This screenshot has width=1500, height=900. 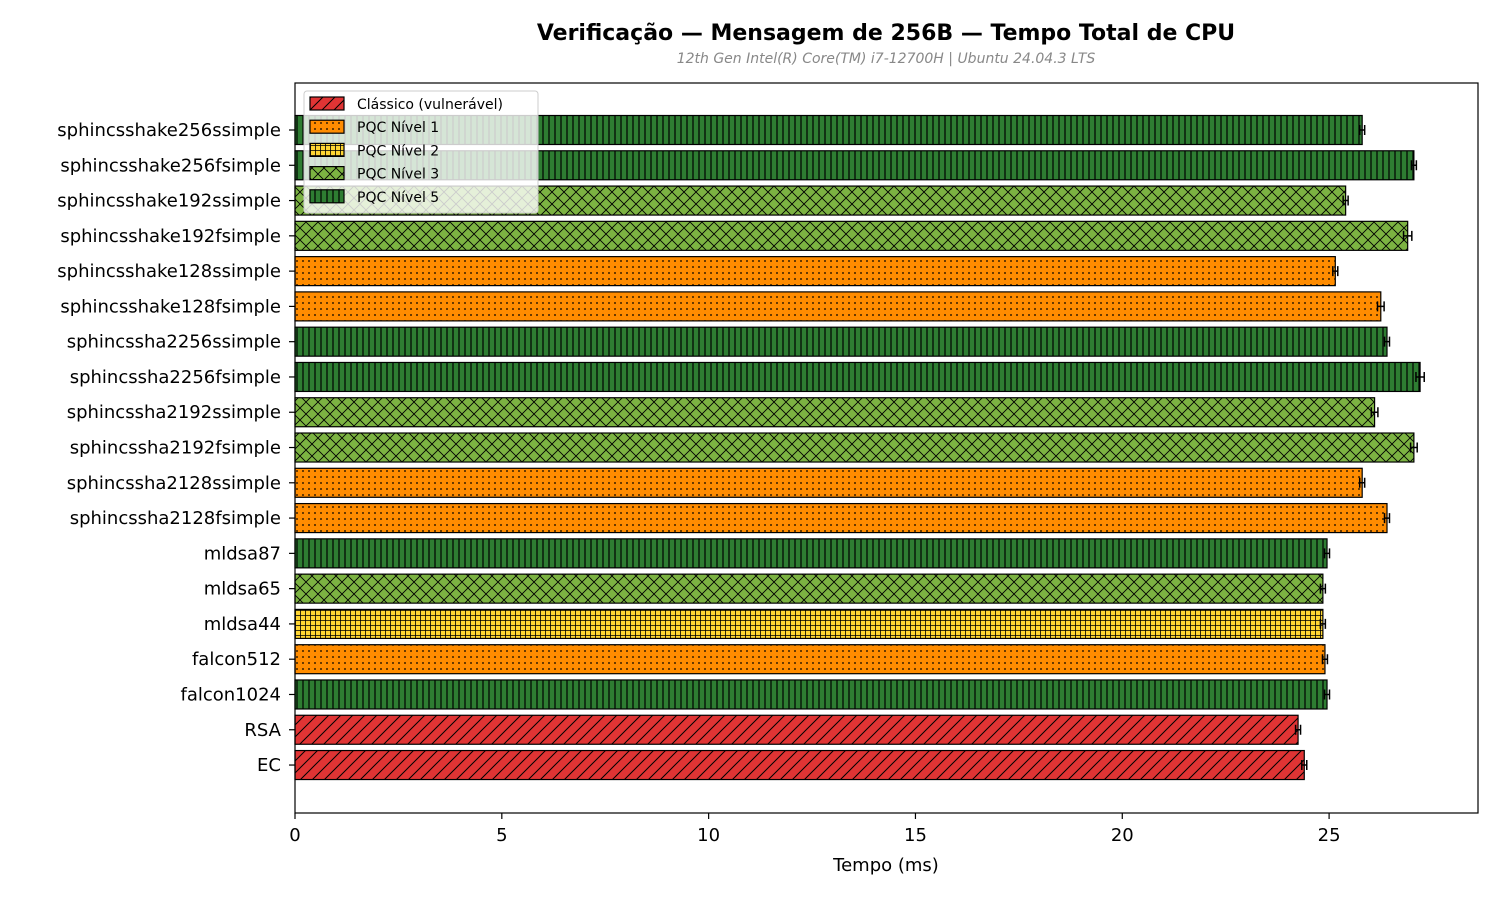 What do you see at coordinates (811, 694) in the screenshot?
I see `bar-falcon1024` at bounding box center [811, 694].